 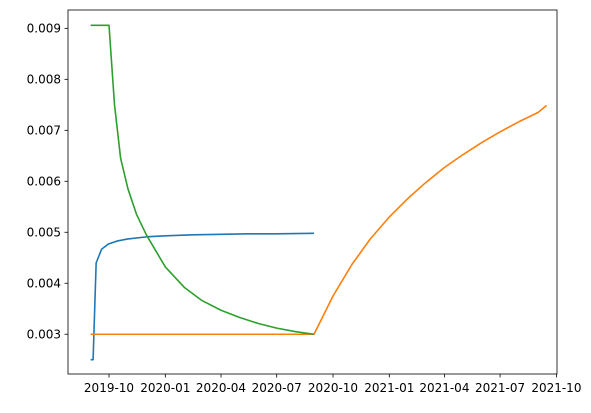 I want to click on y-axis: 0.003 0.004 0.005 0.006 0.007 0.008 0.009, so click(x=47, y=182).